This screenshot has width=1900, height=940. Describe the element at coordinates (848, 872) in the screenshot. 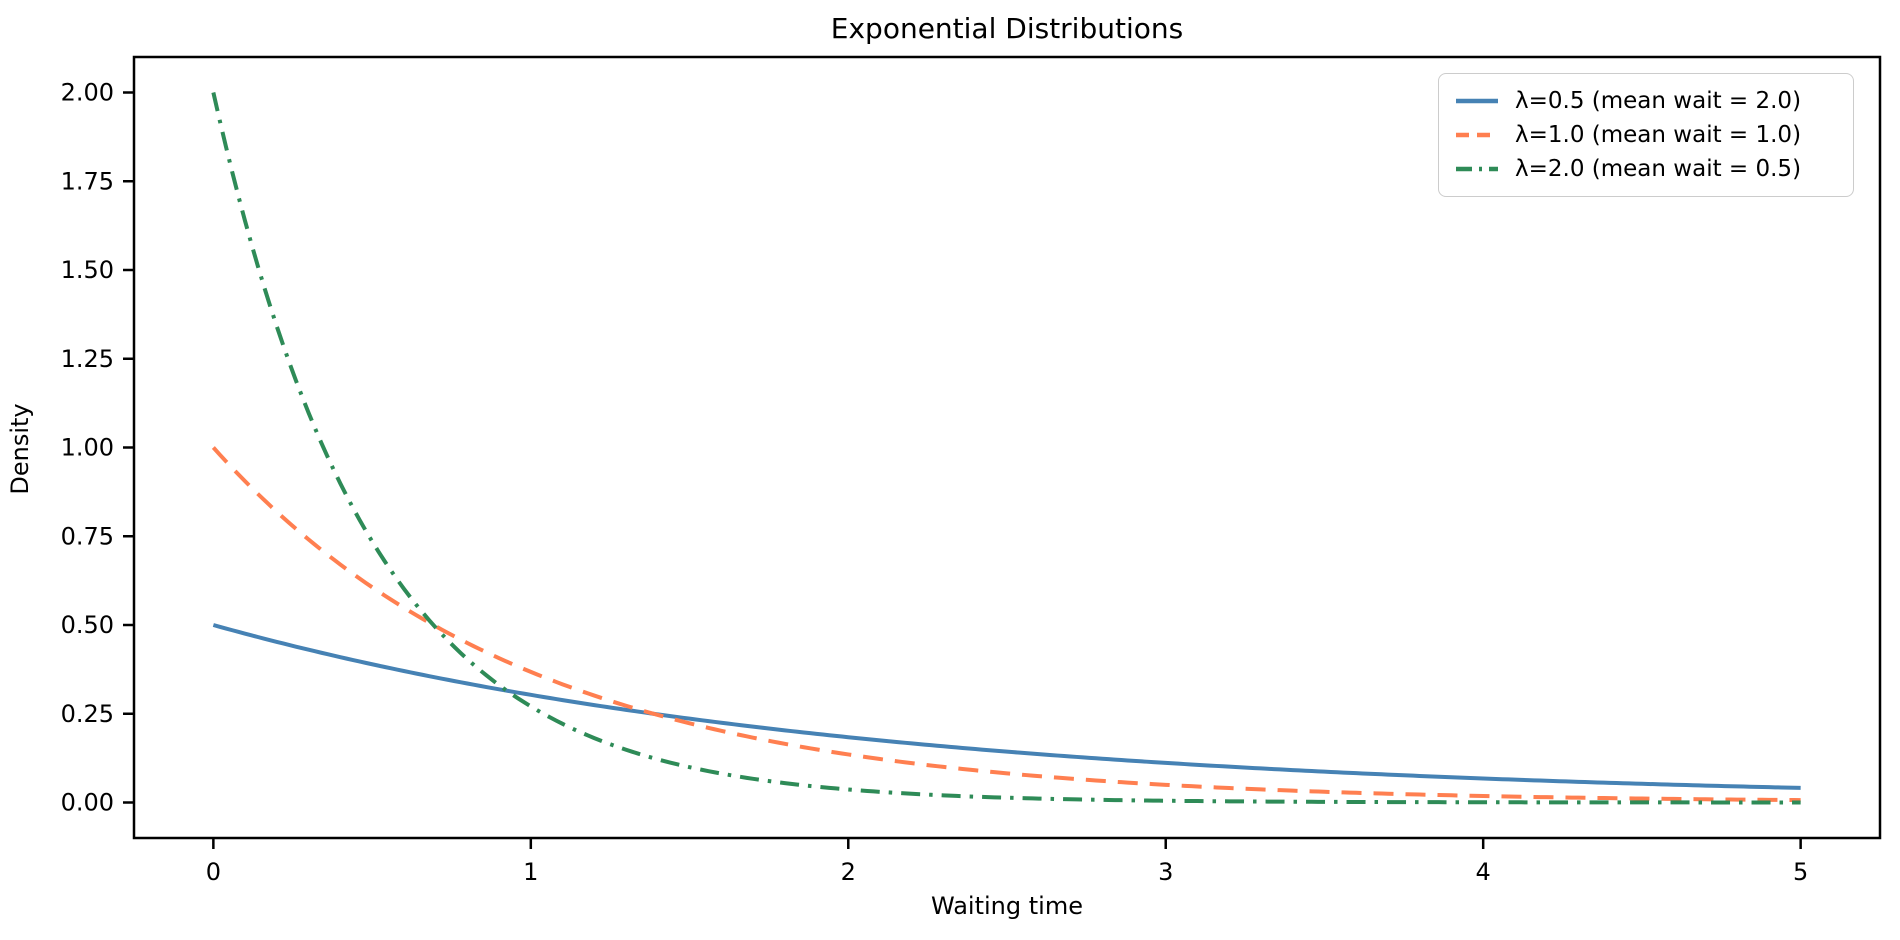

I see `x-tick-label: 2` at that location.